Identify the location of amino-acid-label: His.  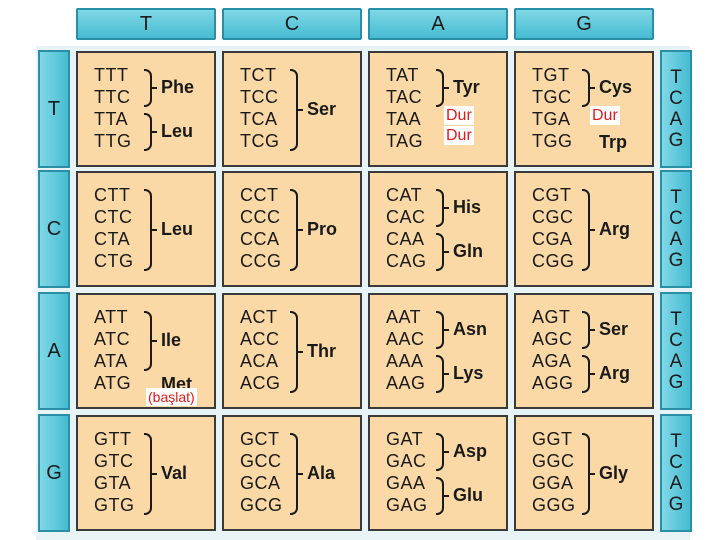
(467, 207).